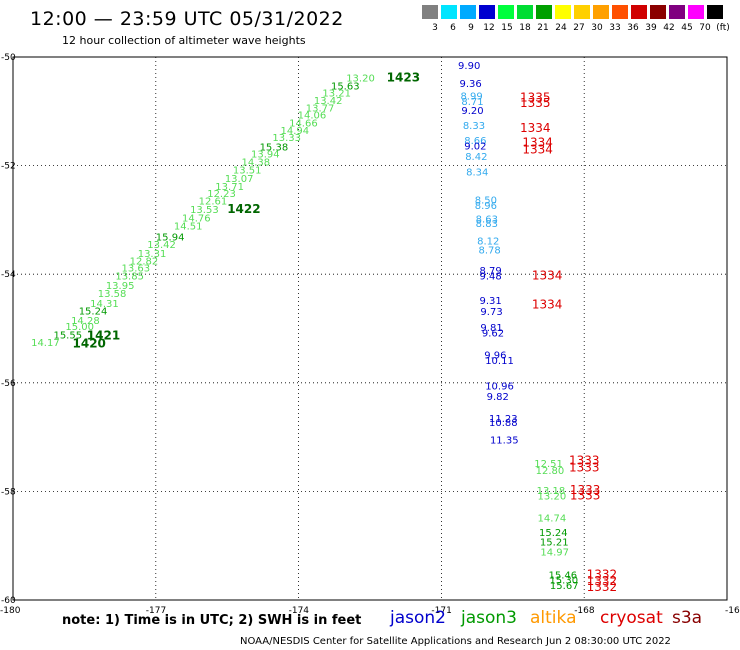 This screenshot has height=650, width=740. What do you see at coordinates (188, 227) in the screenshot?
I see `jason3-point: 14.51` at bounding box center [188, 227].